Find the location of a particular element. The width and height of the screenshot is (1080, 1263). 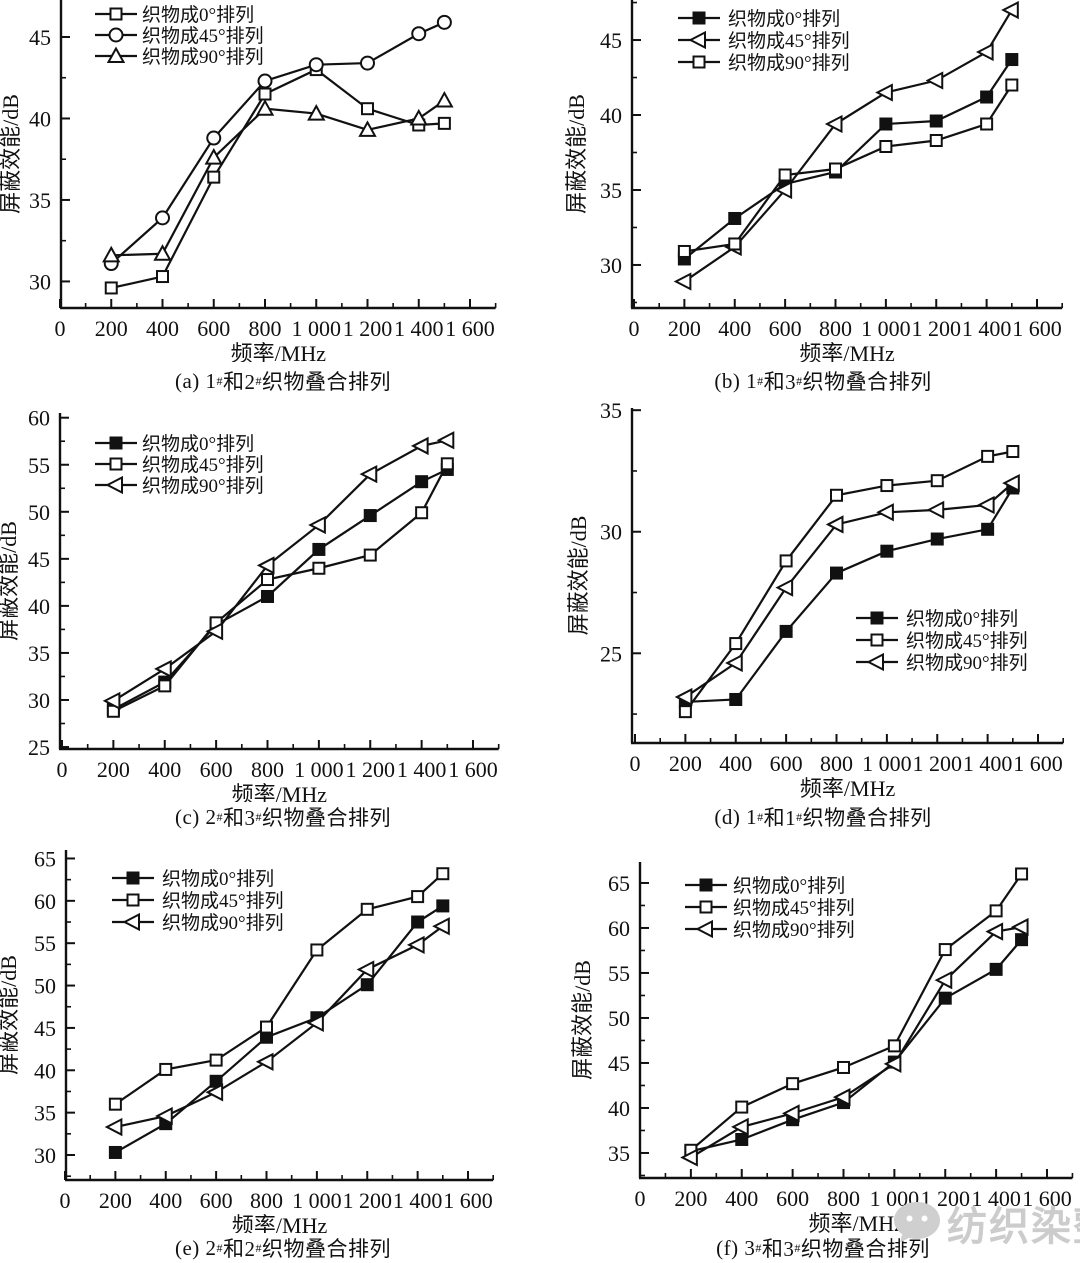

chart-a-caption: (a) 1 # 和2 # 织物叠合排列 is located at coordinates (283, 381).